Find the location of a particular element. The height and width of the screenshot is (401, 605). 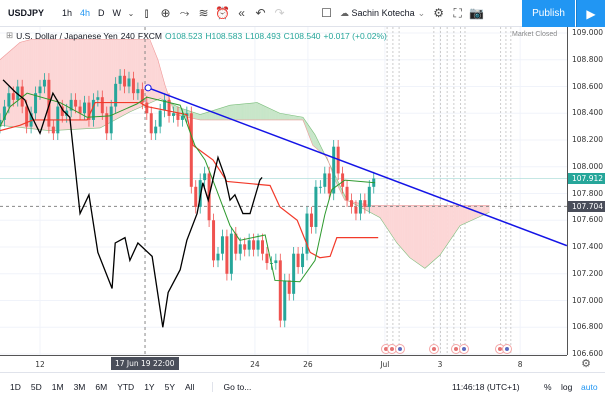

redo-icon: ↷ is located at coordinates (279, 13).